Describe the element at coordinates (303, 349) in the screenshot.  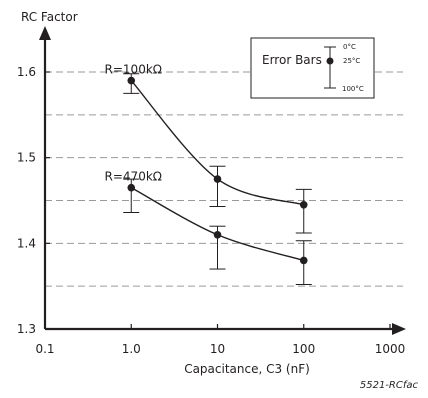
I see `x-tick-label-3: 100` at that location.